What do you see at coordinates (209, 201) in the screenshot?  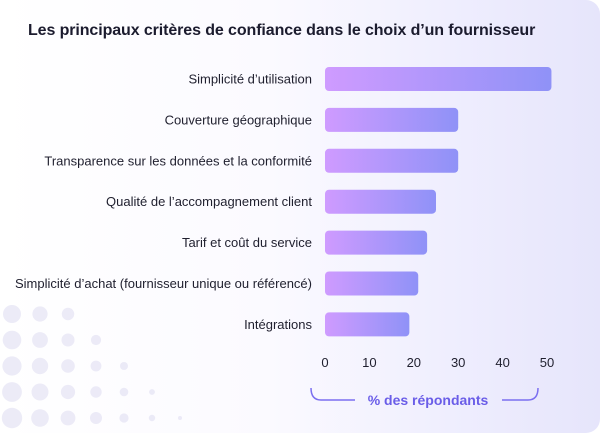 I see `category-label: Qualité de l’accompagnement client` at bounding box center [209, 201].